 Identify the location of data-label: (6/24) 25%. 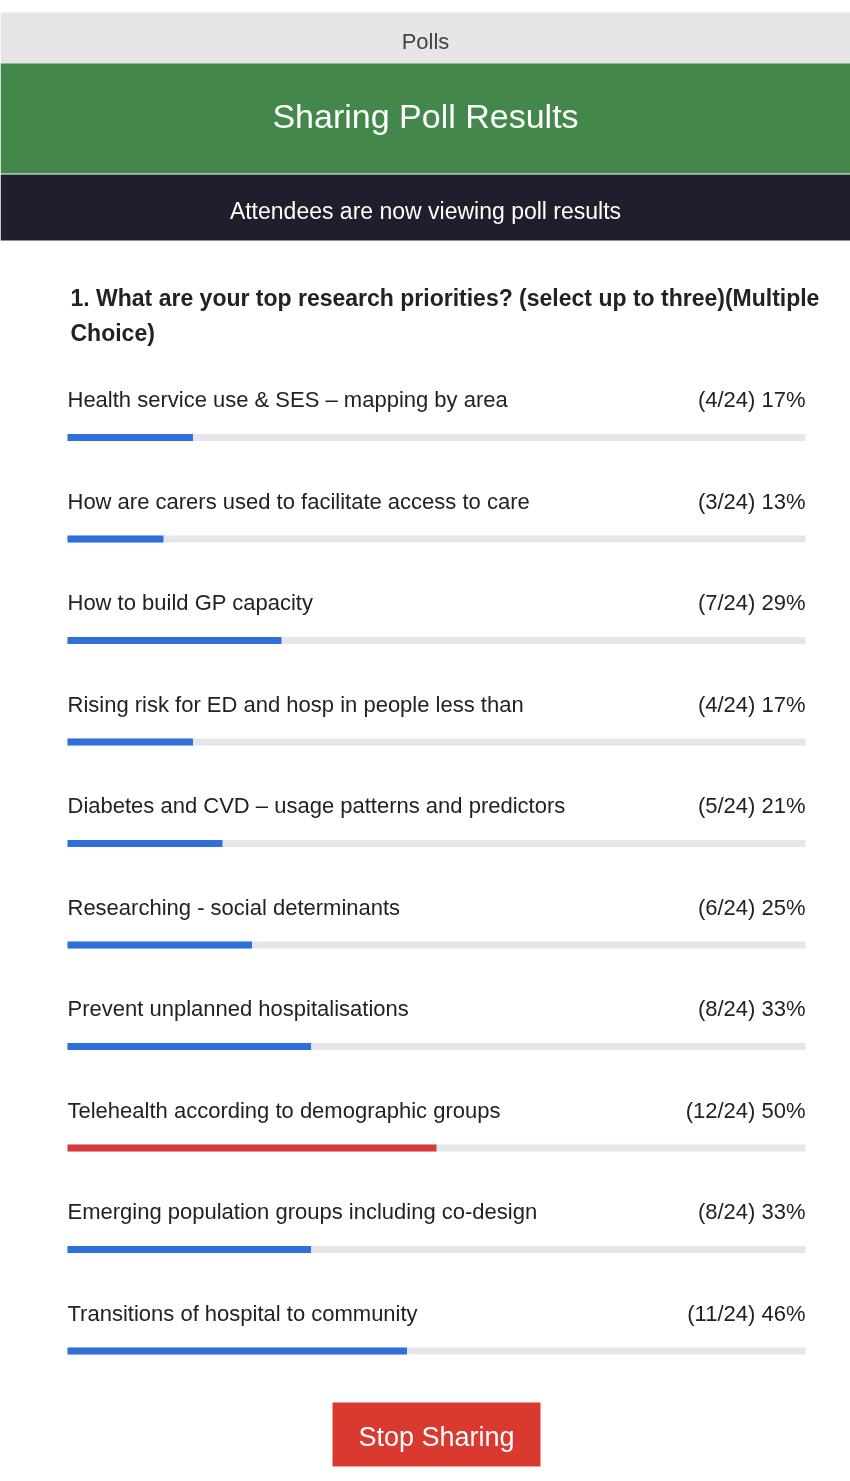
(751, 907).